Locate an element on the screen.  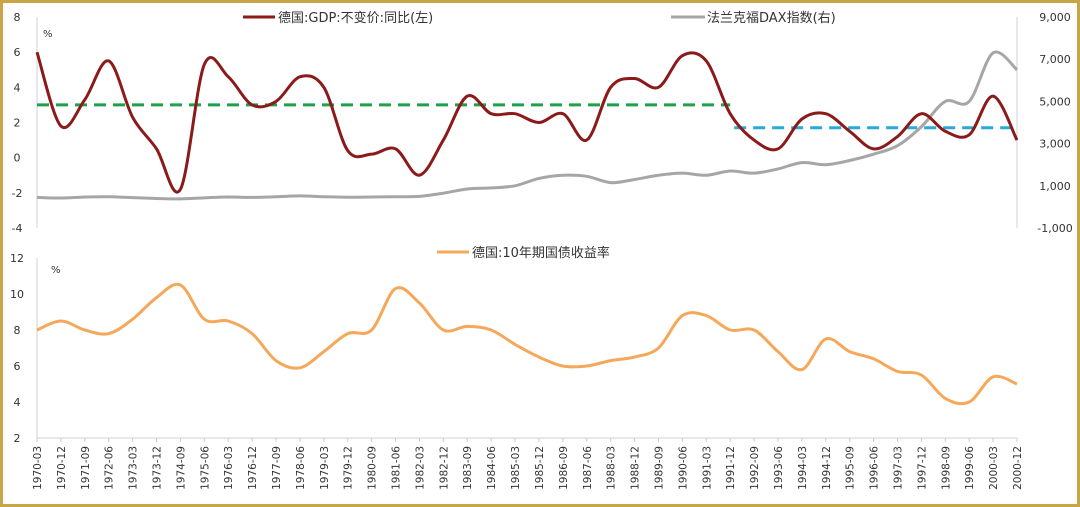
x-tick-label: 1997-03 is located at coordinates (898, 468).